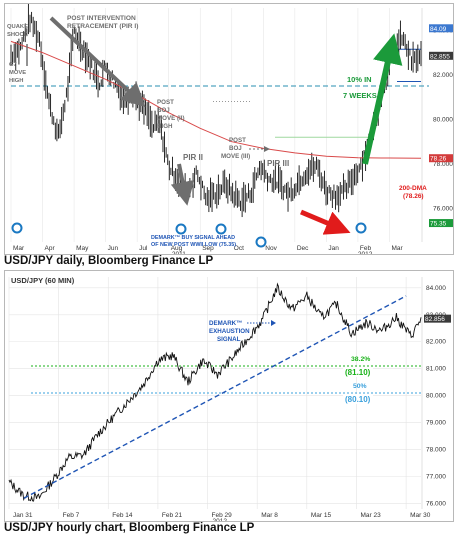 The width and height of the screenshot is (458, 536). Describe the element at coordinates (71, 515) in the screenshot. I see `x-tick-label: Feb 7` at that location.